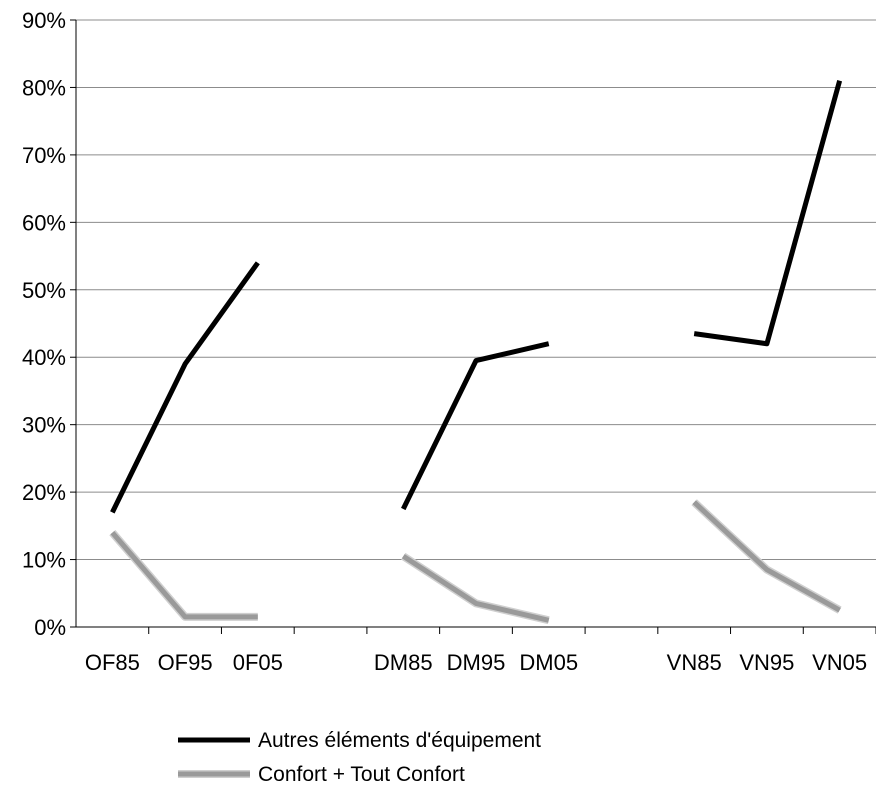 The height and width of the screenshot is (787, 876). Describe the element at coordinates (44, 87) in the screenshot. I see `y-tick-label: 80%` at that location.